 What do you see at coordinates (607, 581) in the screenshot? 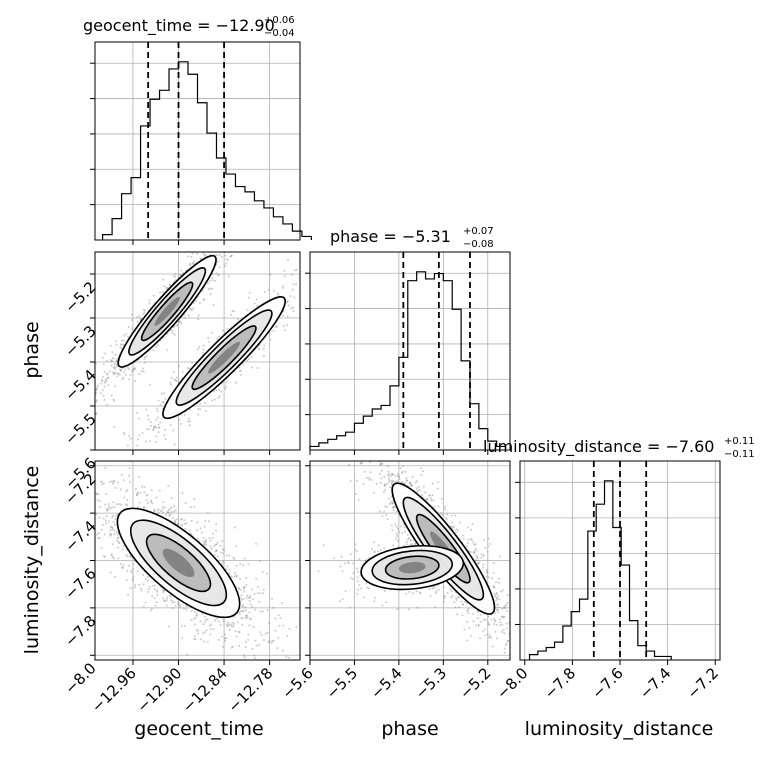
I see `luminosity-distance-histogram-panel: −8.0 −7.8 −7.6 −7.4 −7.2` at bounding box center [607, 581].